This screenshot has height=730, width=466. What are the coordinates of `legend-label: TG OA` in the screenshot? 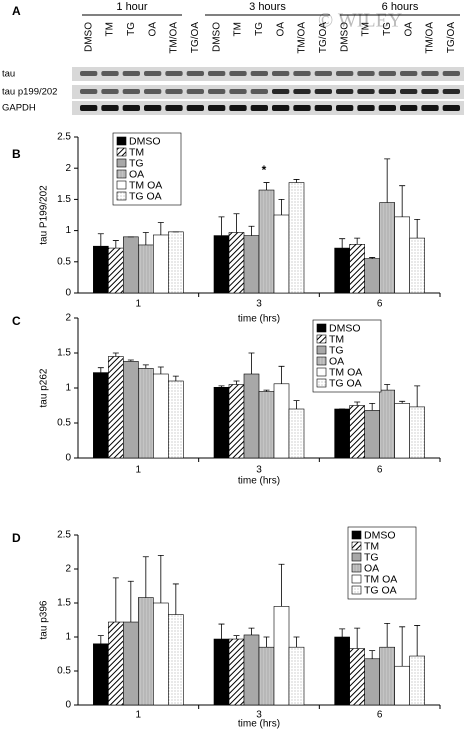 It's located at (345, 383).